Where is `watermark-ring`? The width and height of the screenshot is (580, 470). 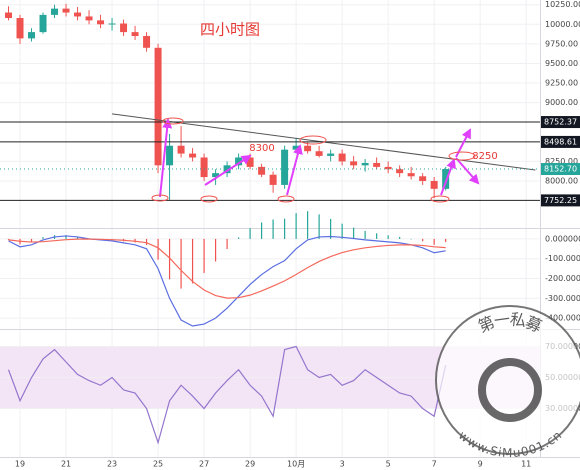
watermark-ring is located at coordinates (507, 380).